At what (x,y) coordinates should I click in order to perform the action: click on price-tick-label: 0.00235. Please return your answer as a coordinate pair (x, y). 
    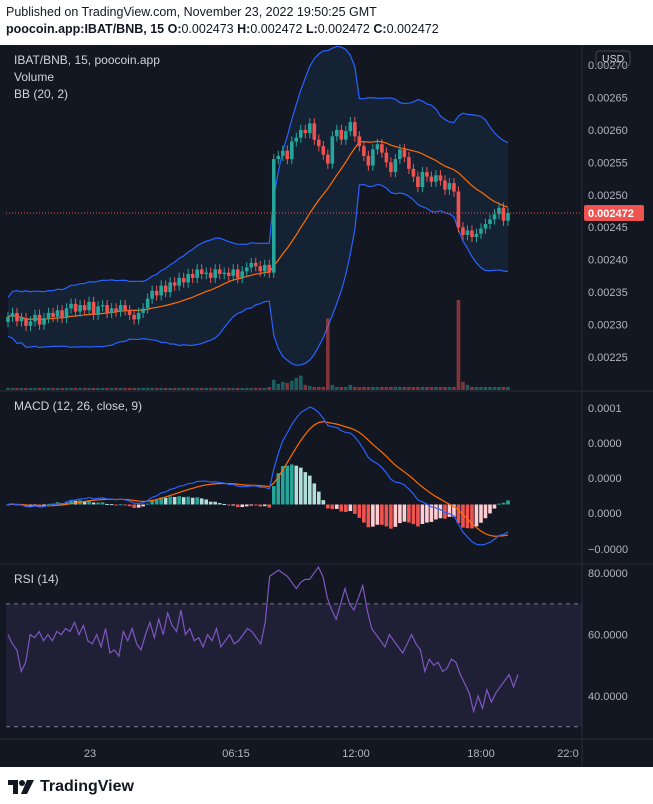
    Looking at the image, I should click on (608, 293).